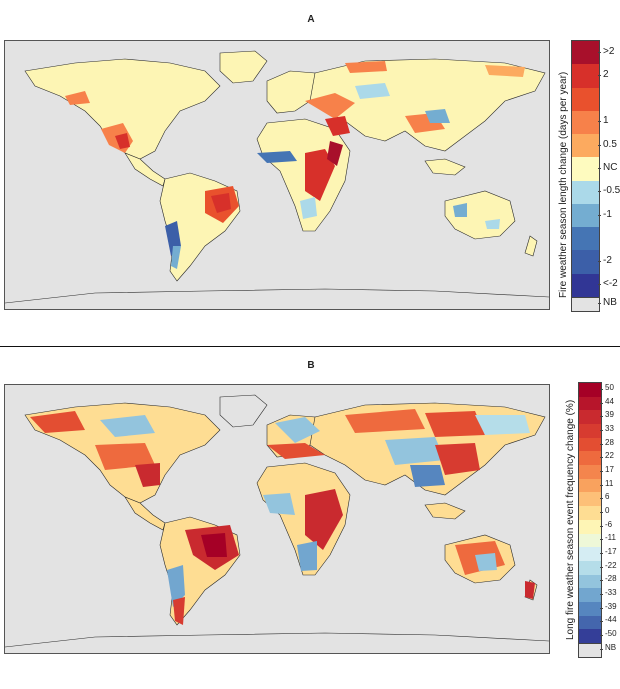 The image size is (620, 689). What do you see at coordinates (610, 283) in the screenshot?
I see `colorbar-tick-label: <-2` at bounding box center [610, 283].